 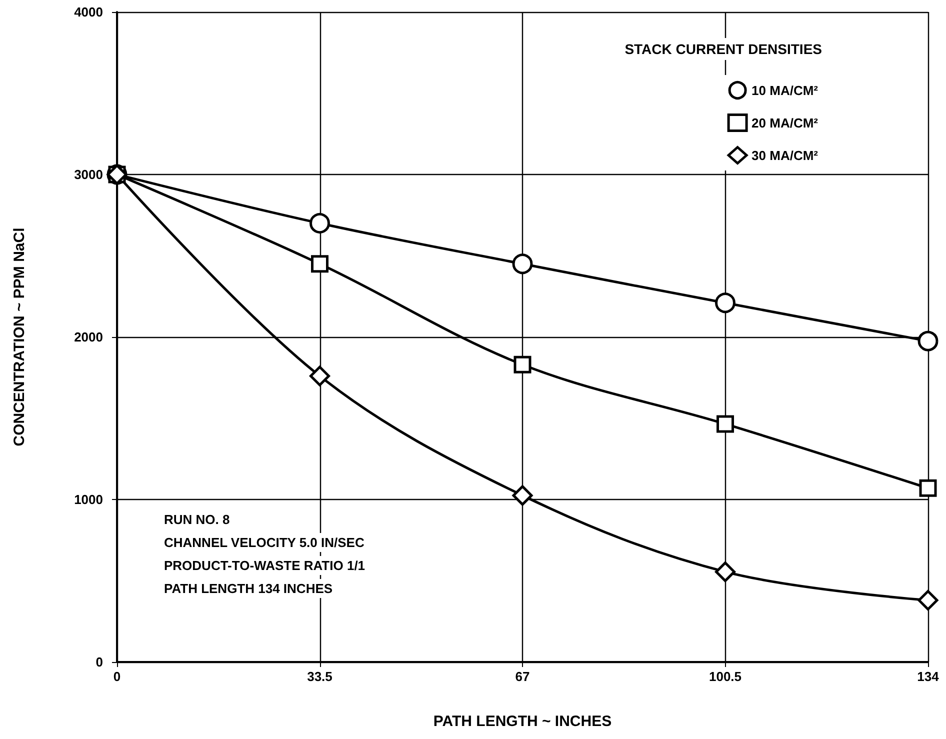 I want to click on annotation: RUN NO. 8, so click(x=197, y=519).